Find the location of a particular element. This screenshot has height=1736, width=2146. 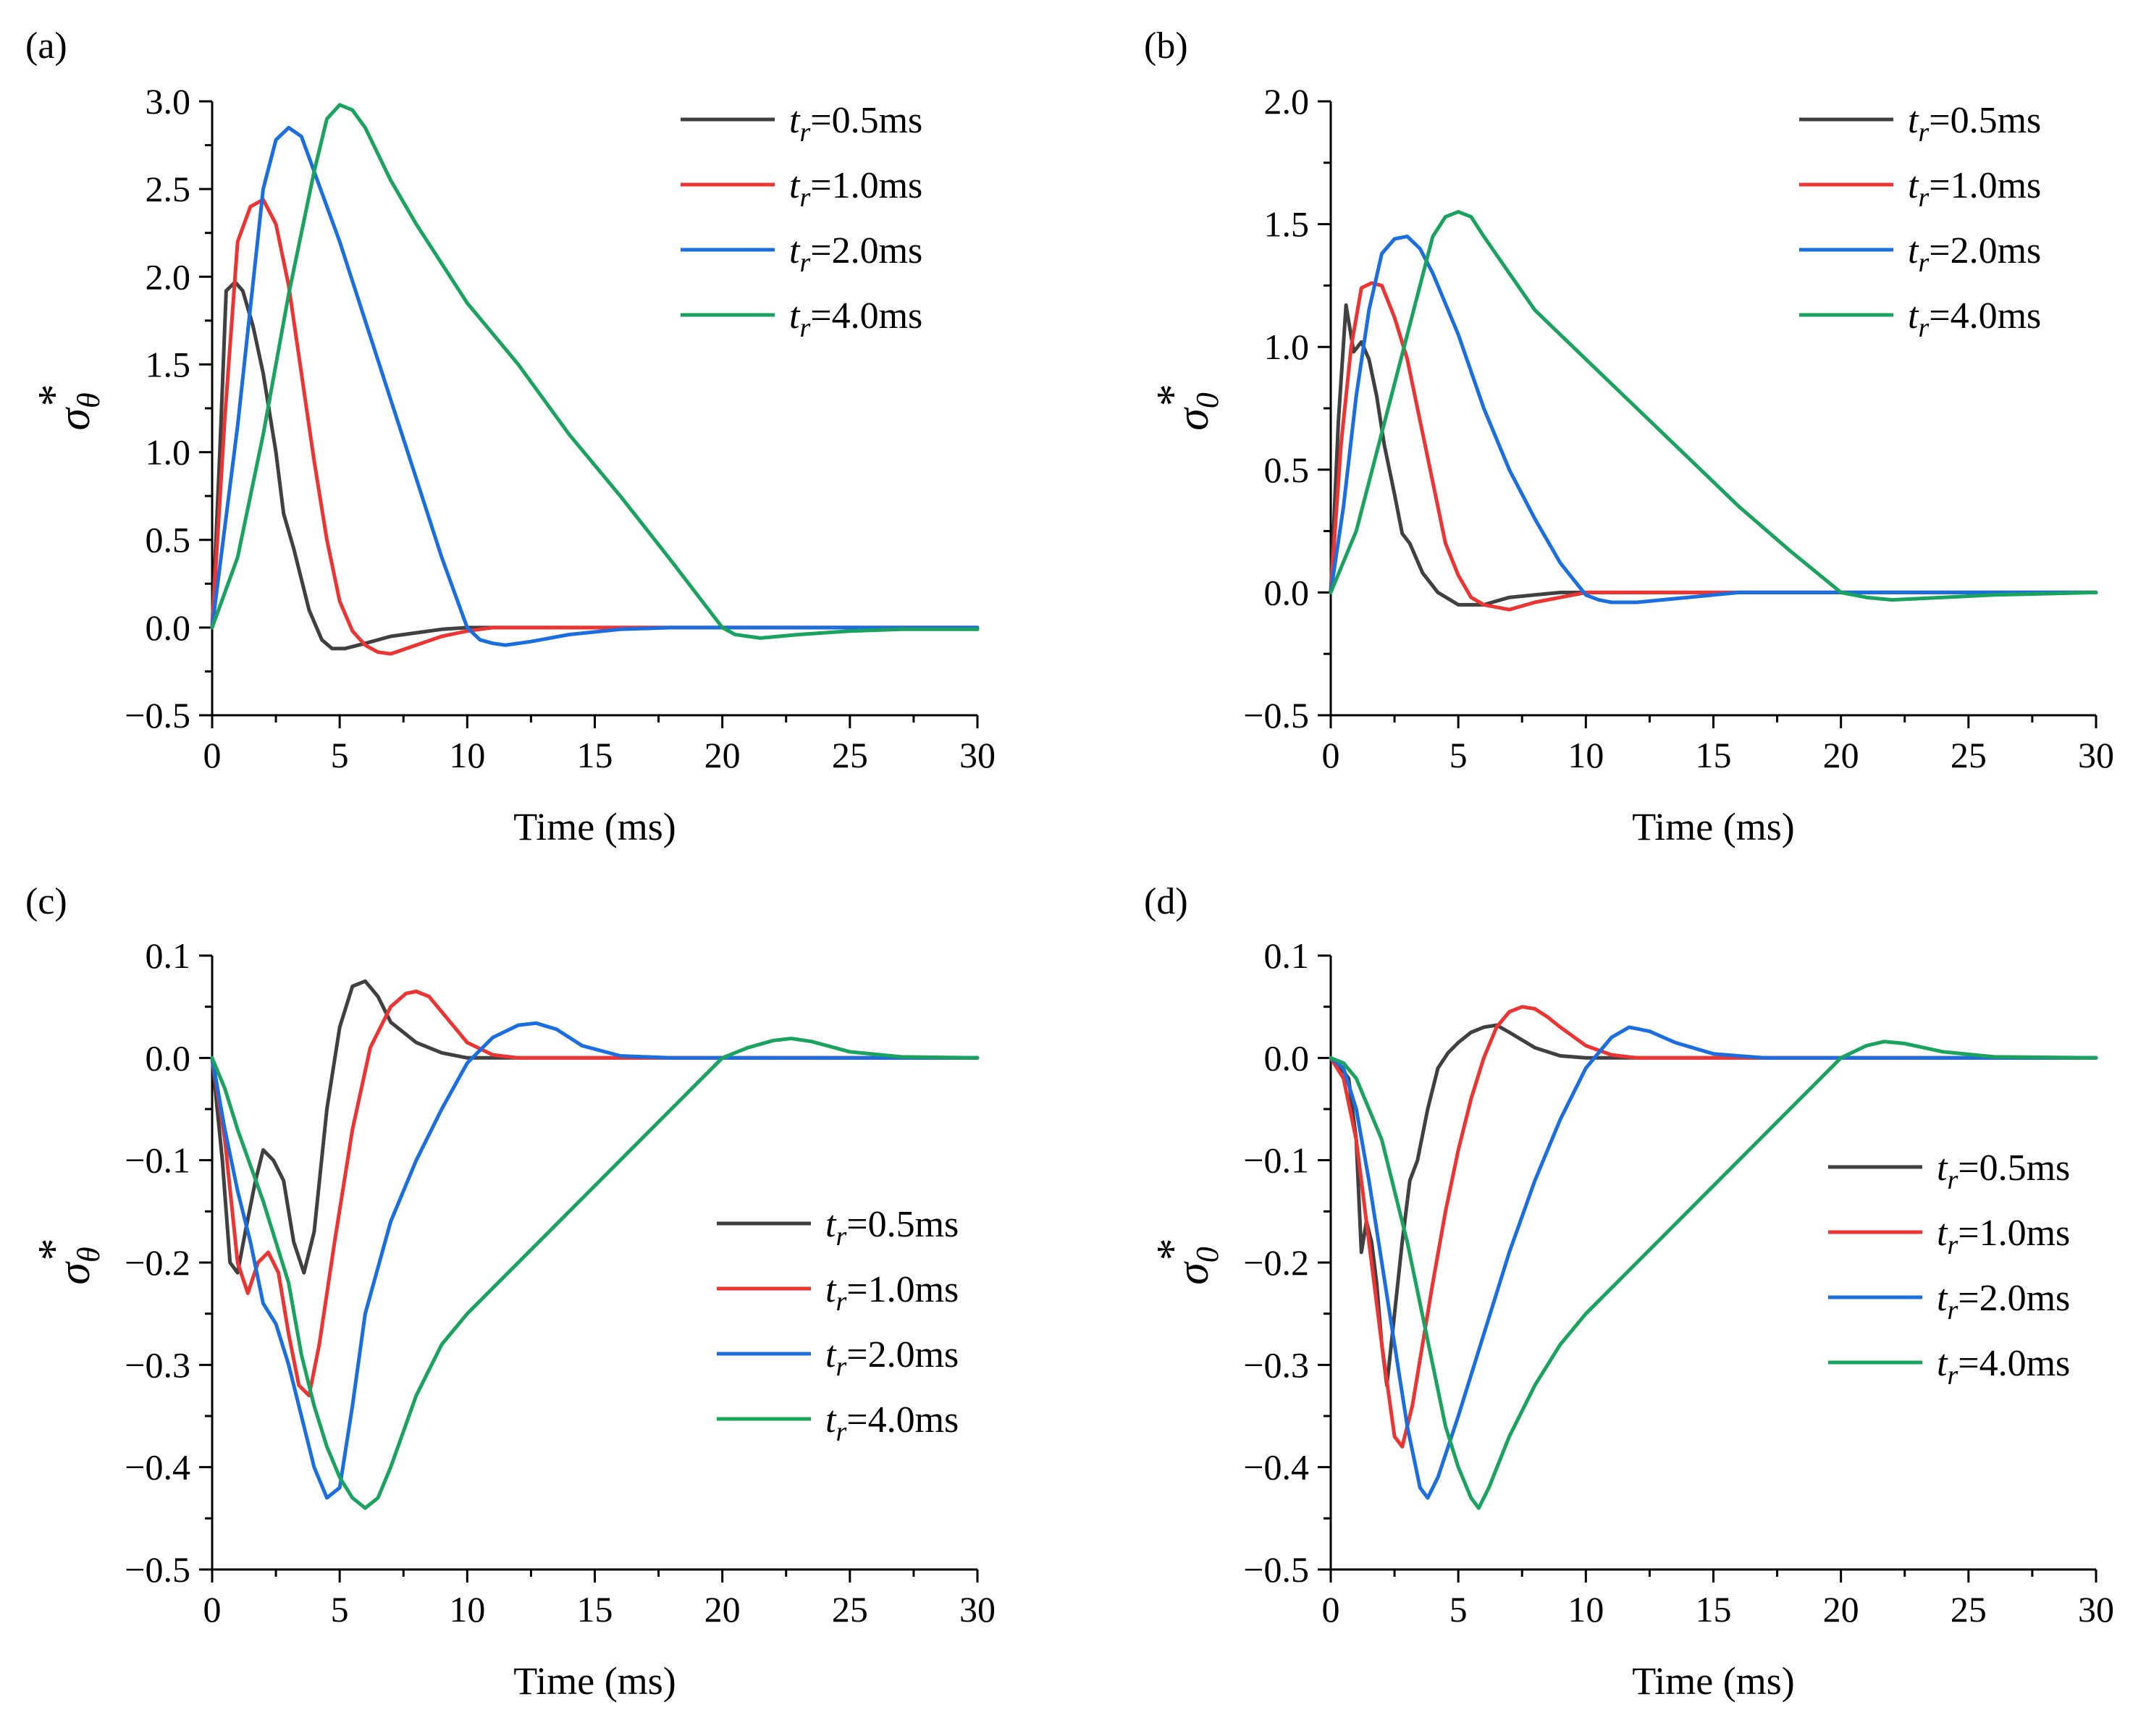

x-tick-label: 25 is located at coordinates (1969, 755).